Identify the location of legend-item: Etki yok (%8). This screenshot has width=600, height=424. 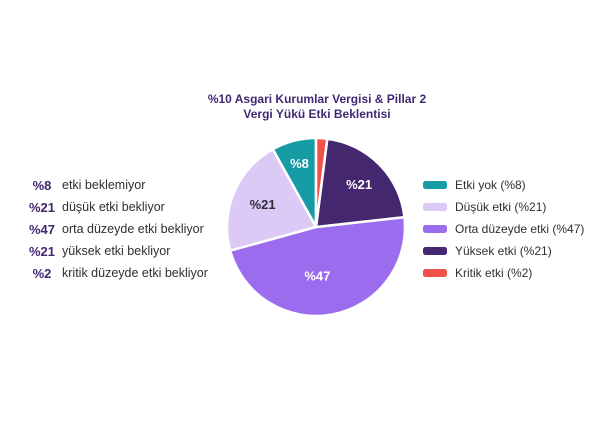
(503, 185).